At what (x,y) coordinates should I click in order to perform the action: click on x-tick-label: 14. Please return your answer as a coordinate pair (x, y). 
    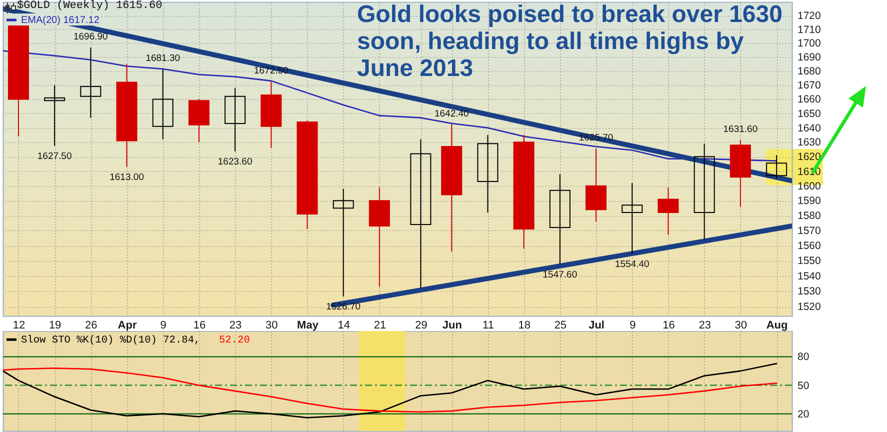
    Looking at the image, I should click on (344, 326).